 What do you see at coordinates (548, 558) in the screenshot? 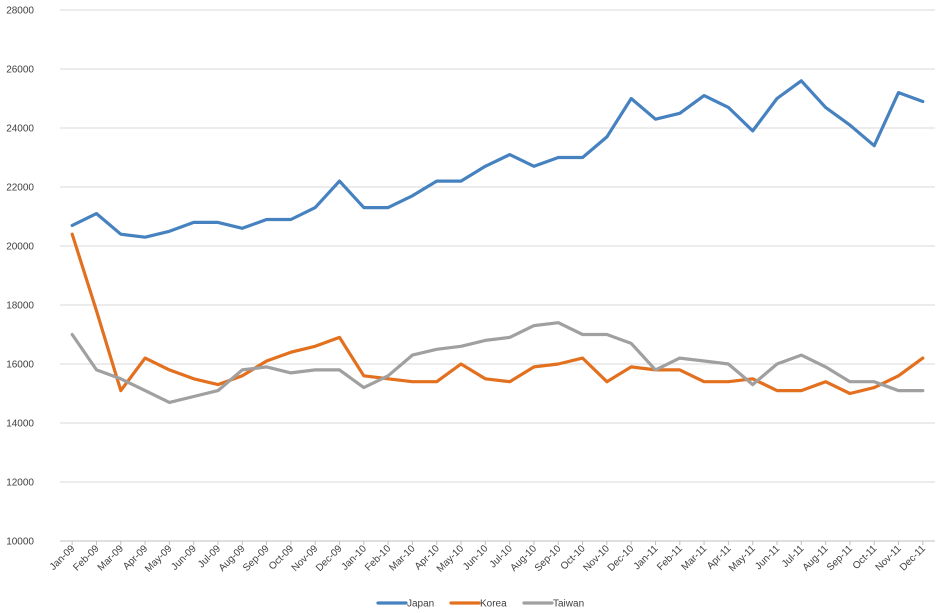
I see `x-tick-label: Sep-10` at bounding box center [548, 558].